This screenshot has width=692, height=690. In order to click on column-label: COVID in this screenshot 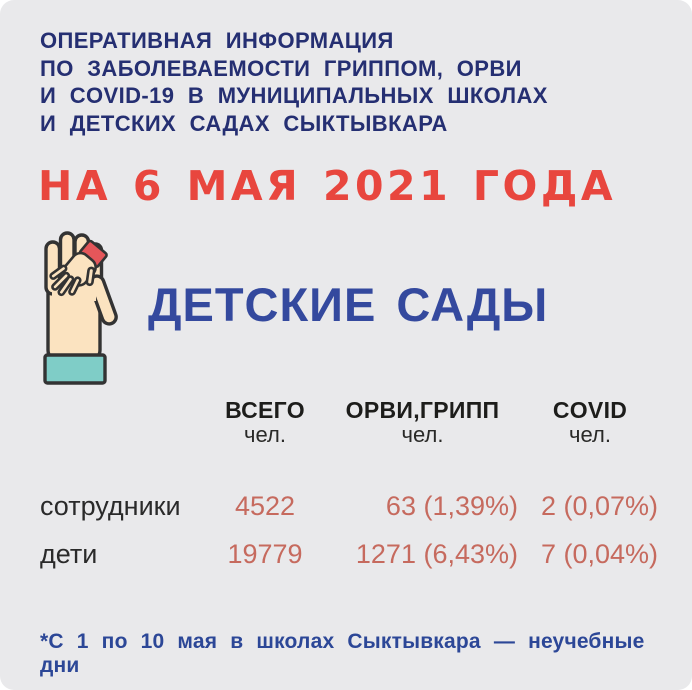, I will do `click(590, 410)`.